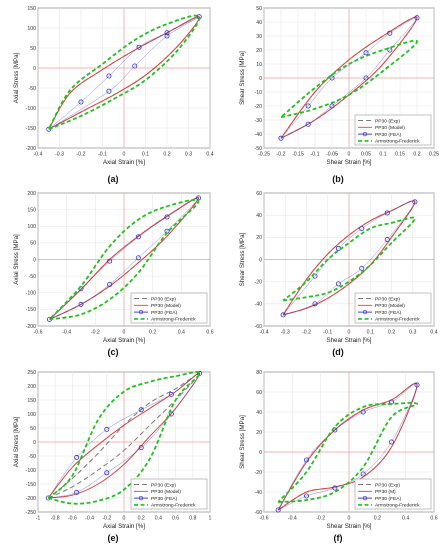 The width and height of the screenshot is (443, 550). I want to click on panel-label: (d), so click(338, 352).